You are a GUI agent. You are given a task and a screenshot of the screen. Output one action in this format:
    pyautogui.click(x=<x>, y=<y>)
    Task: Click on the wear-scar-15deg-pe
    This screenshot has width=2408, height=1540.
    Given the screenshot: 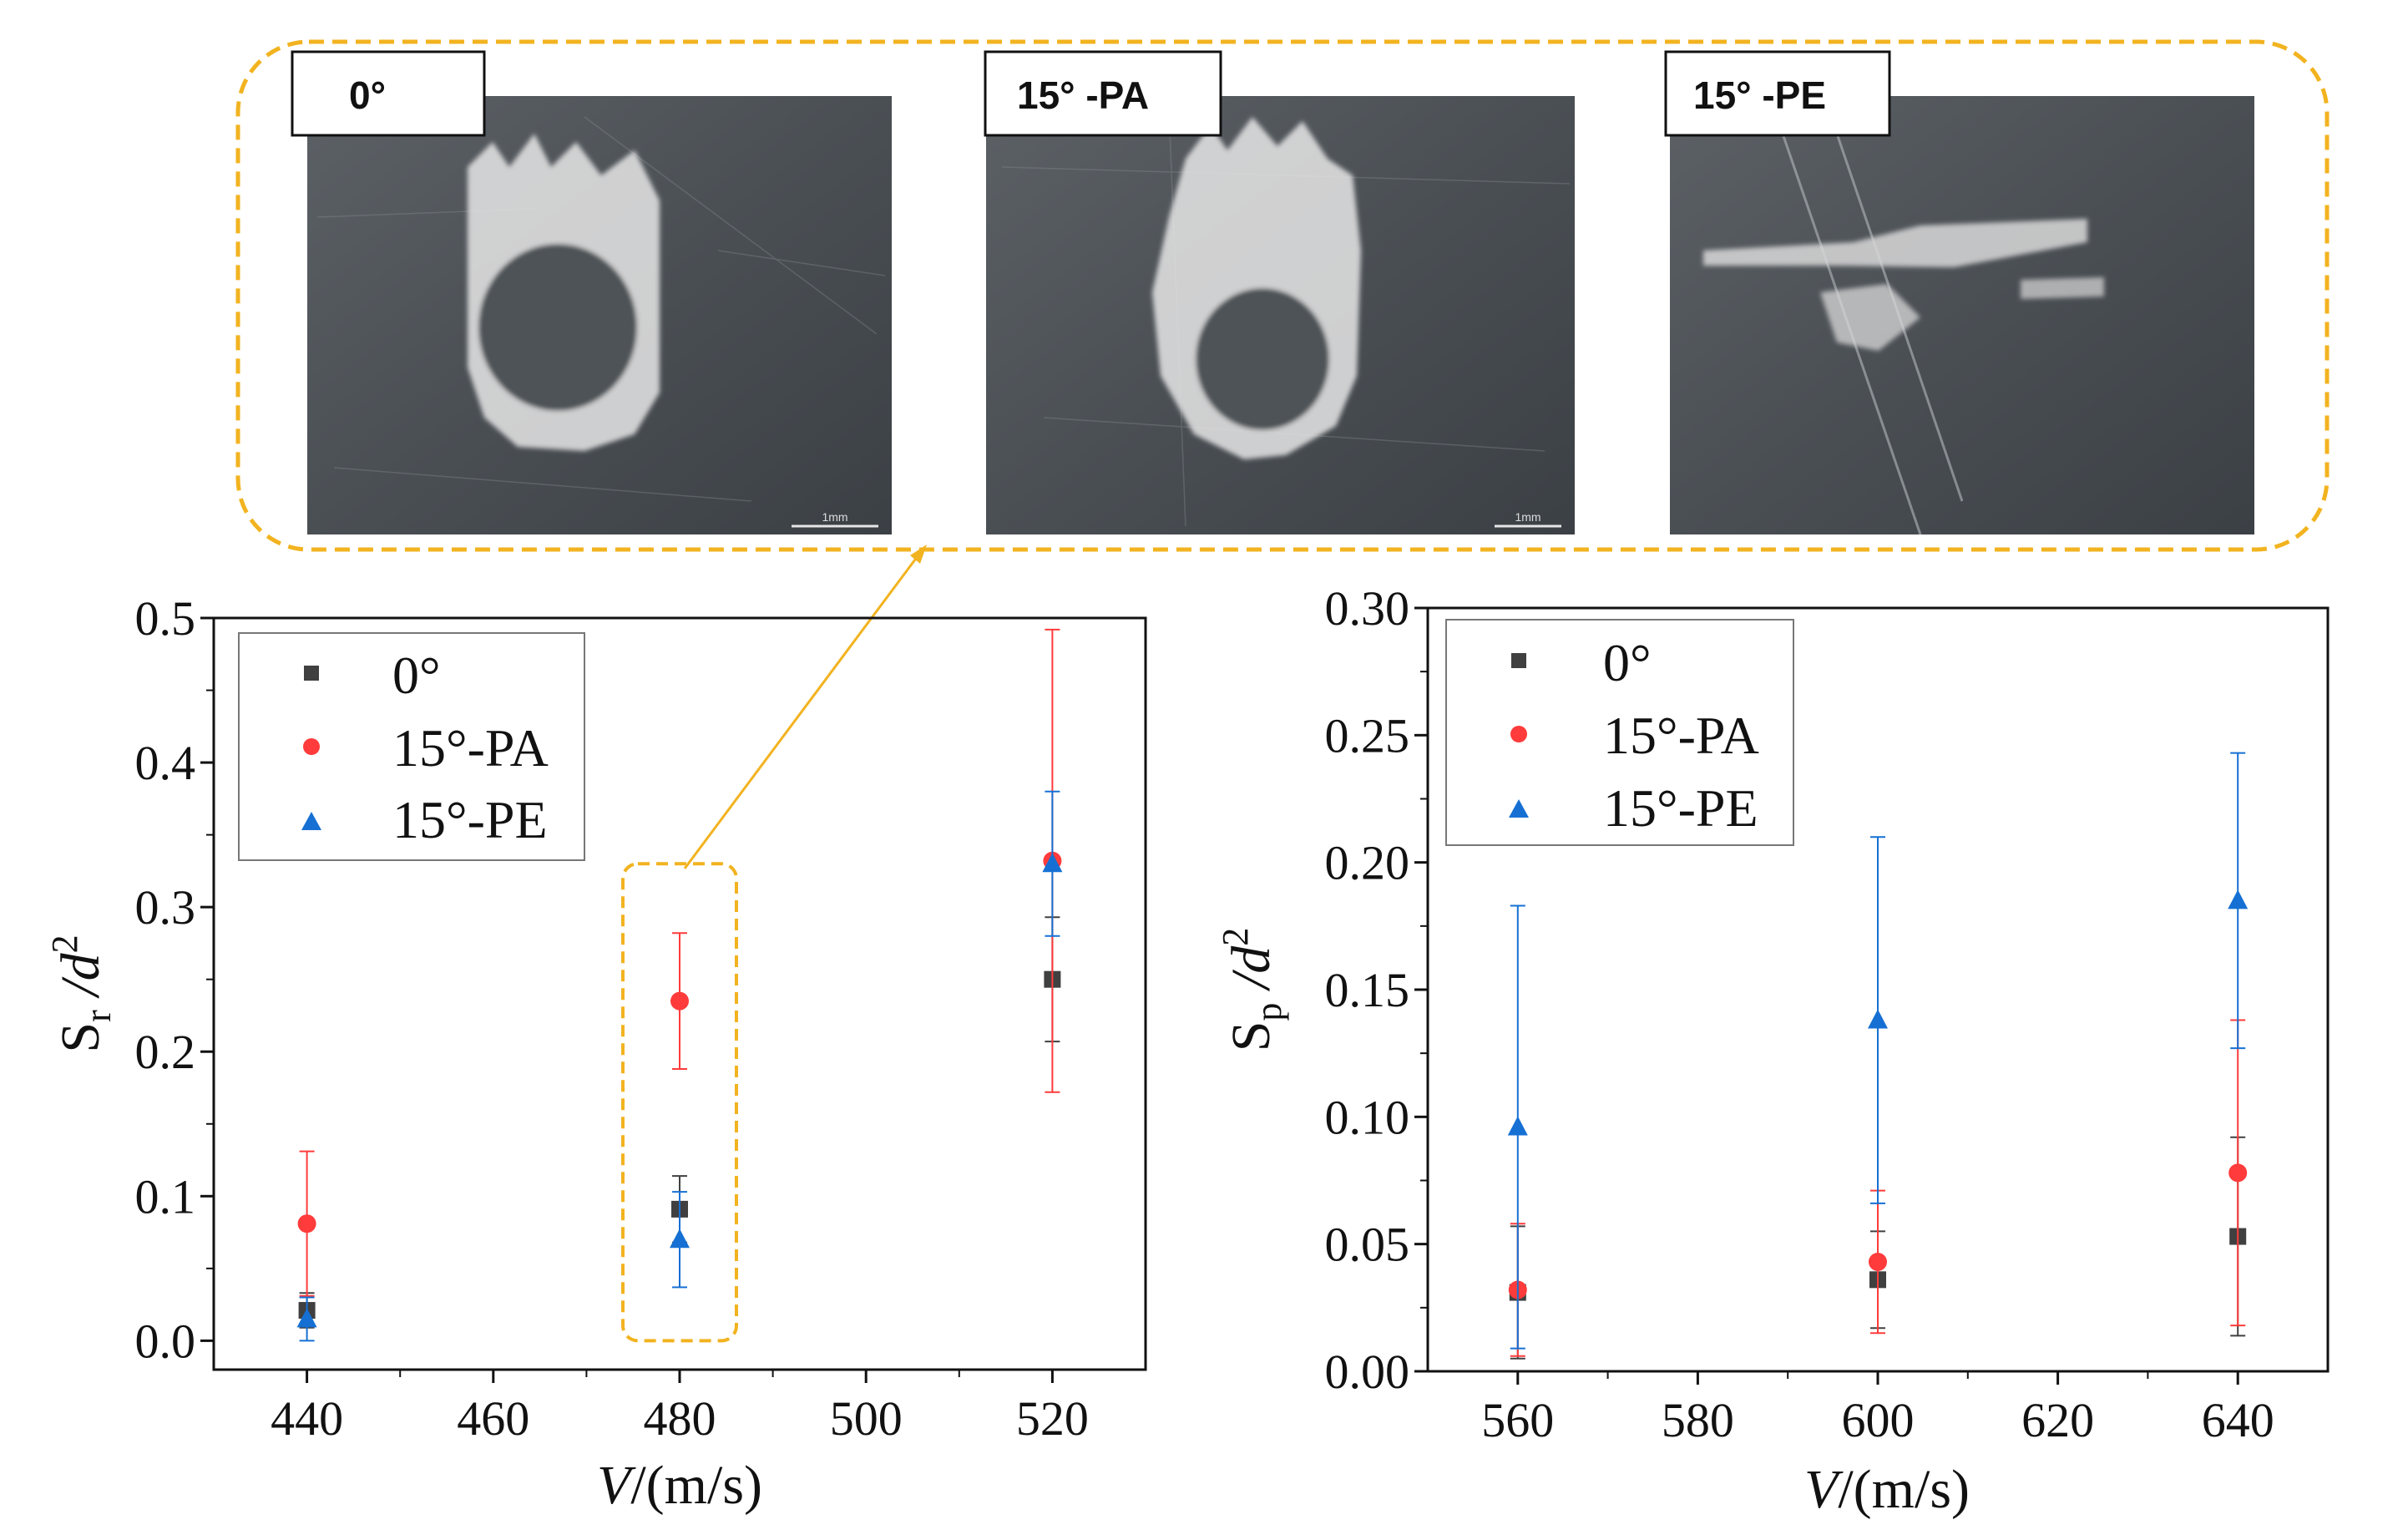 What is the action you would take?
    pyautogui.click(x=1903, y=285)
    